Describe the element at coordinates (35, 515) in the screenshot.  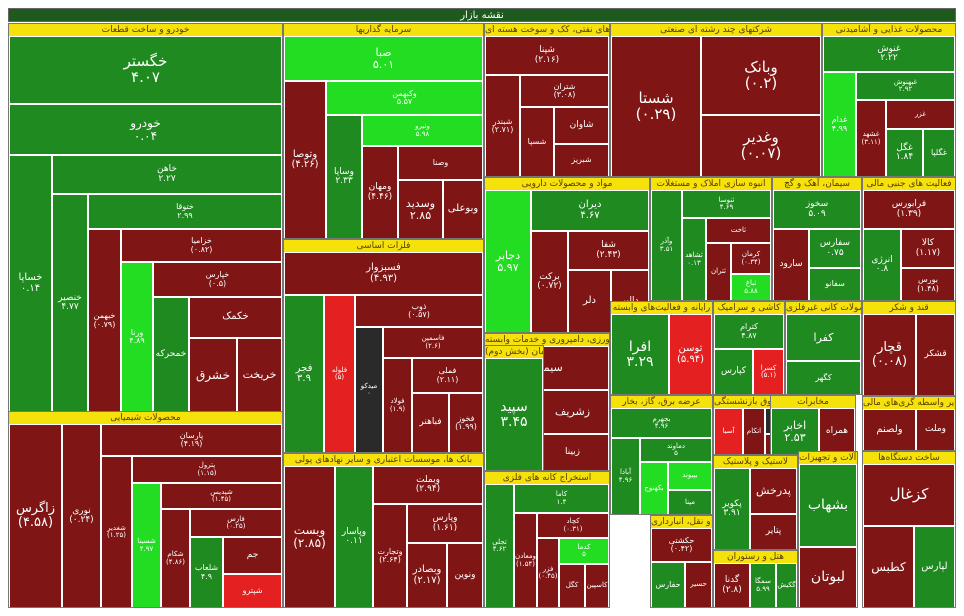
I see `stock-tile: زاگرس (۴.۵۸)` at that location.